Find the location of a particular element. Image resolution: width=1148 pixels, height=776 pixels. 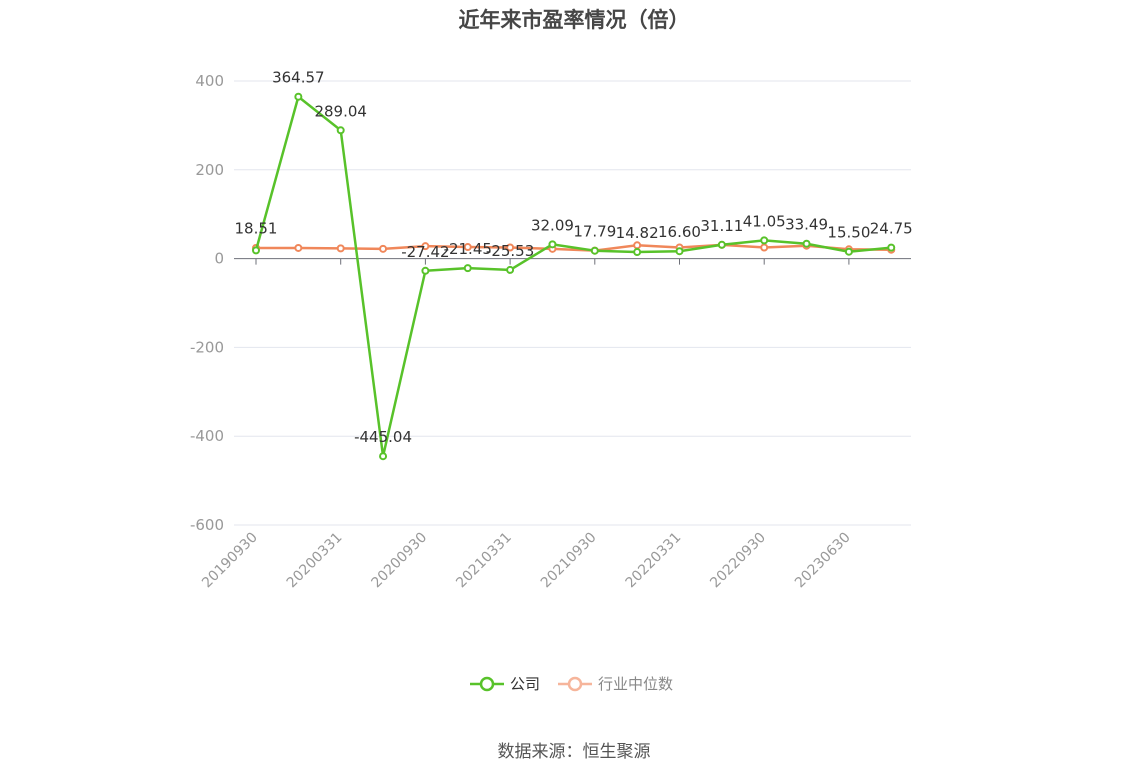

x-tick-label: 20200331 is located at coordinates (315, 561).